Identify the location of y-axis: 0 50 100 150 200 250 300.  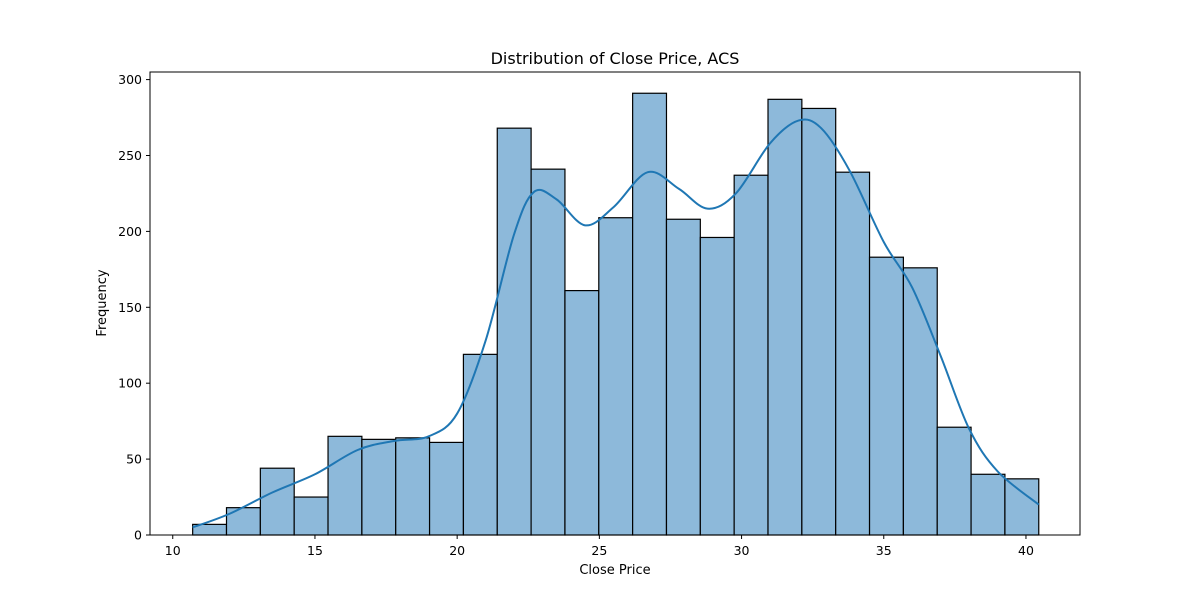
(134, 307).